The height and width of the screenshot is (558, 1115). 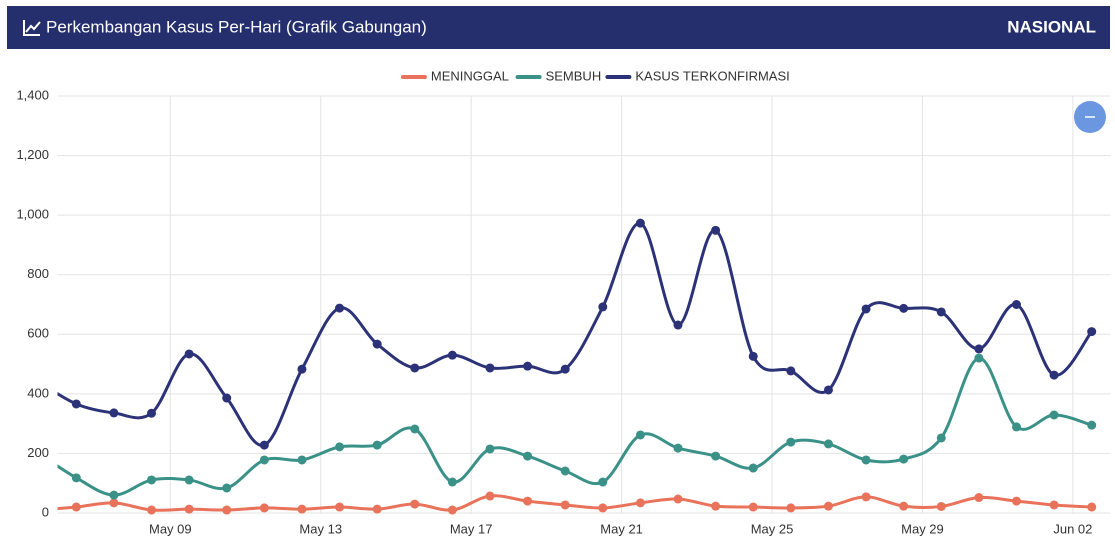 I want to click on y-tick-label: 1,000, so click(x=32, y=214).